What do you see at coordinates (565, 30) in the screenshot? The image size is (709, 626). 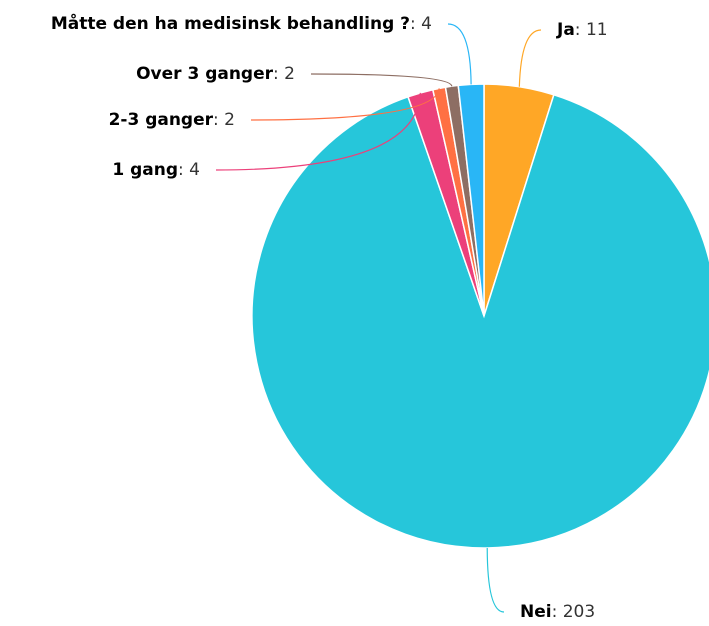 I see `slice-name: Ja` at bounding box center [565, 30].